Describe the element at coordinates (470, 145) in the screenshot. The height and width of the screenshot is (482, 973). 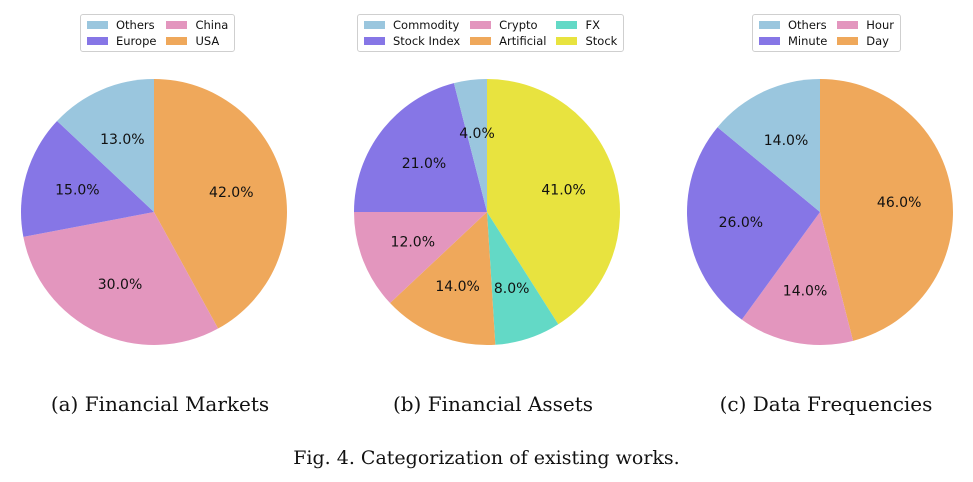
I see `pie-slice-commodity` at that location.